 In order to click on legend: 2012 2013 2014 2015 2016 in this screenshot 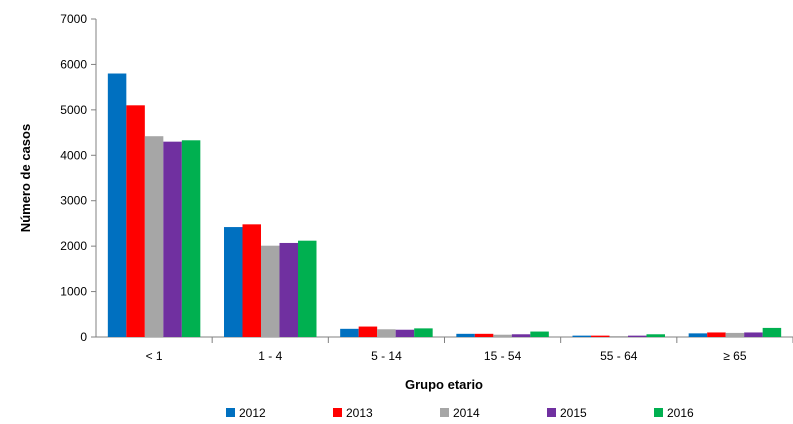, I will do `click(460, 413)`.